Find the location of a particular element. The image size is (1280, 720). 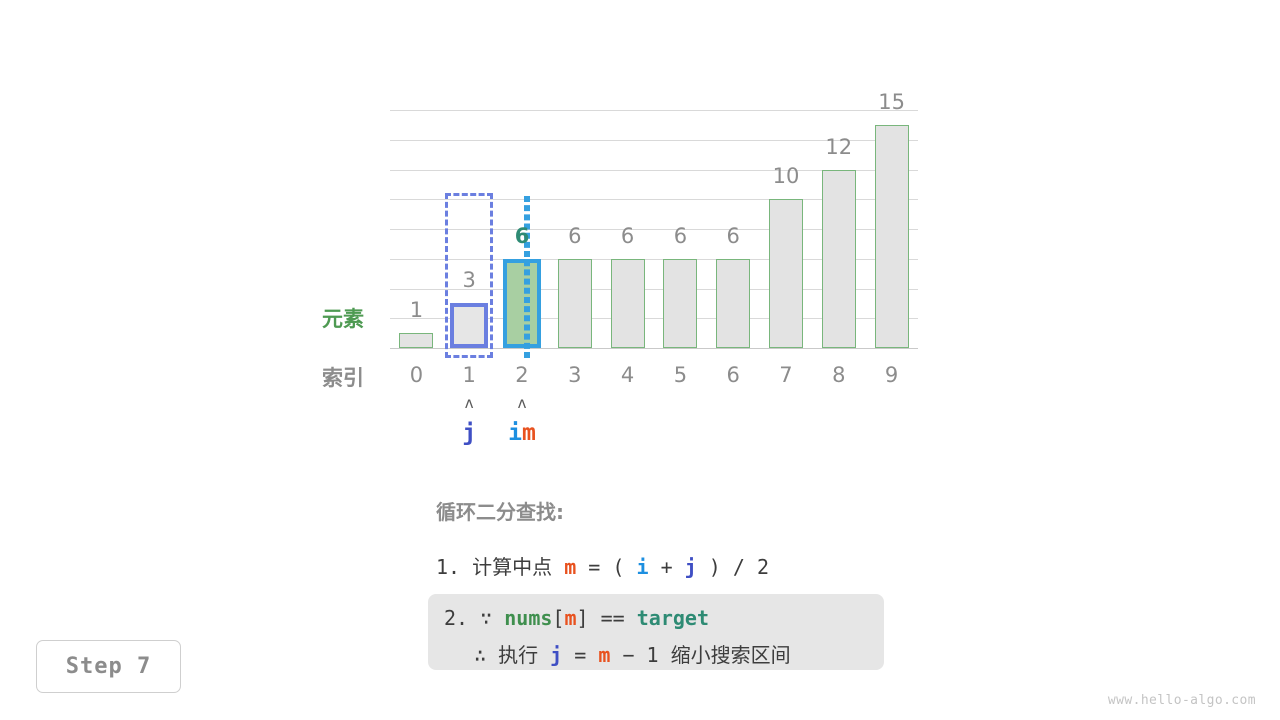

pointer-label-m: m is located at coordinates (528, 433).